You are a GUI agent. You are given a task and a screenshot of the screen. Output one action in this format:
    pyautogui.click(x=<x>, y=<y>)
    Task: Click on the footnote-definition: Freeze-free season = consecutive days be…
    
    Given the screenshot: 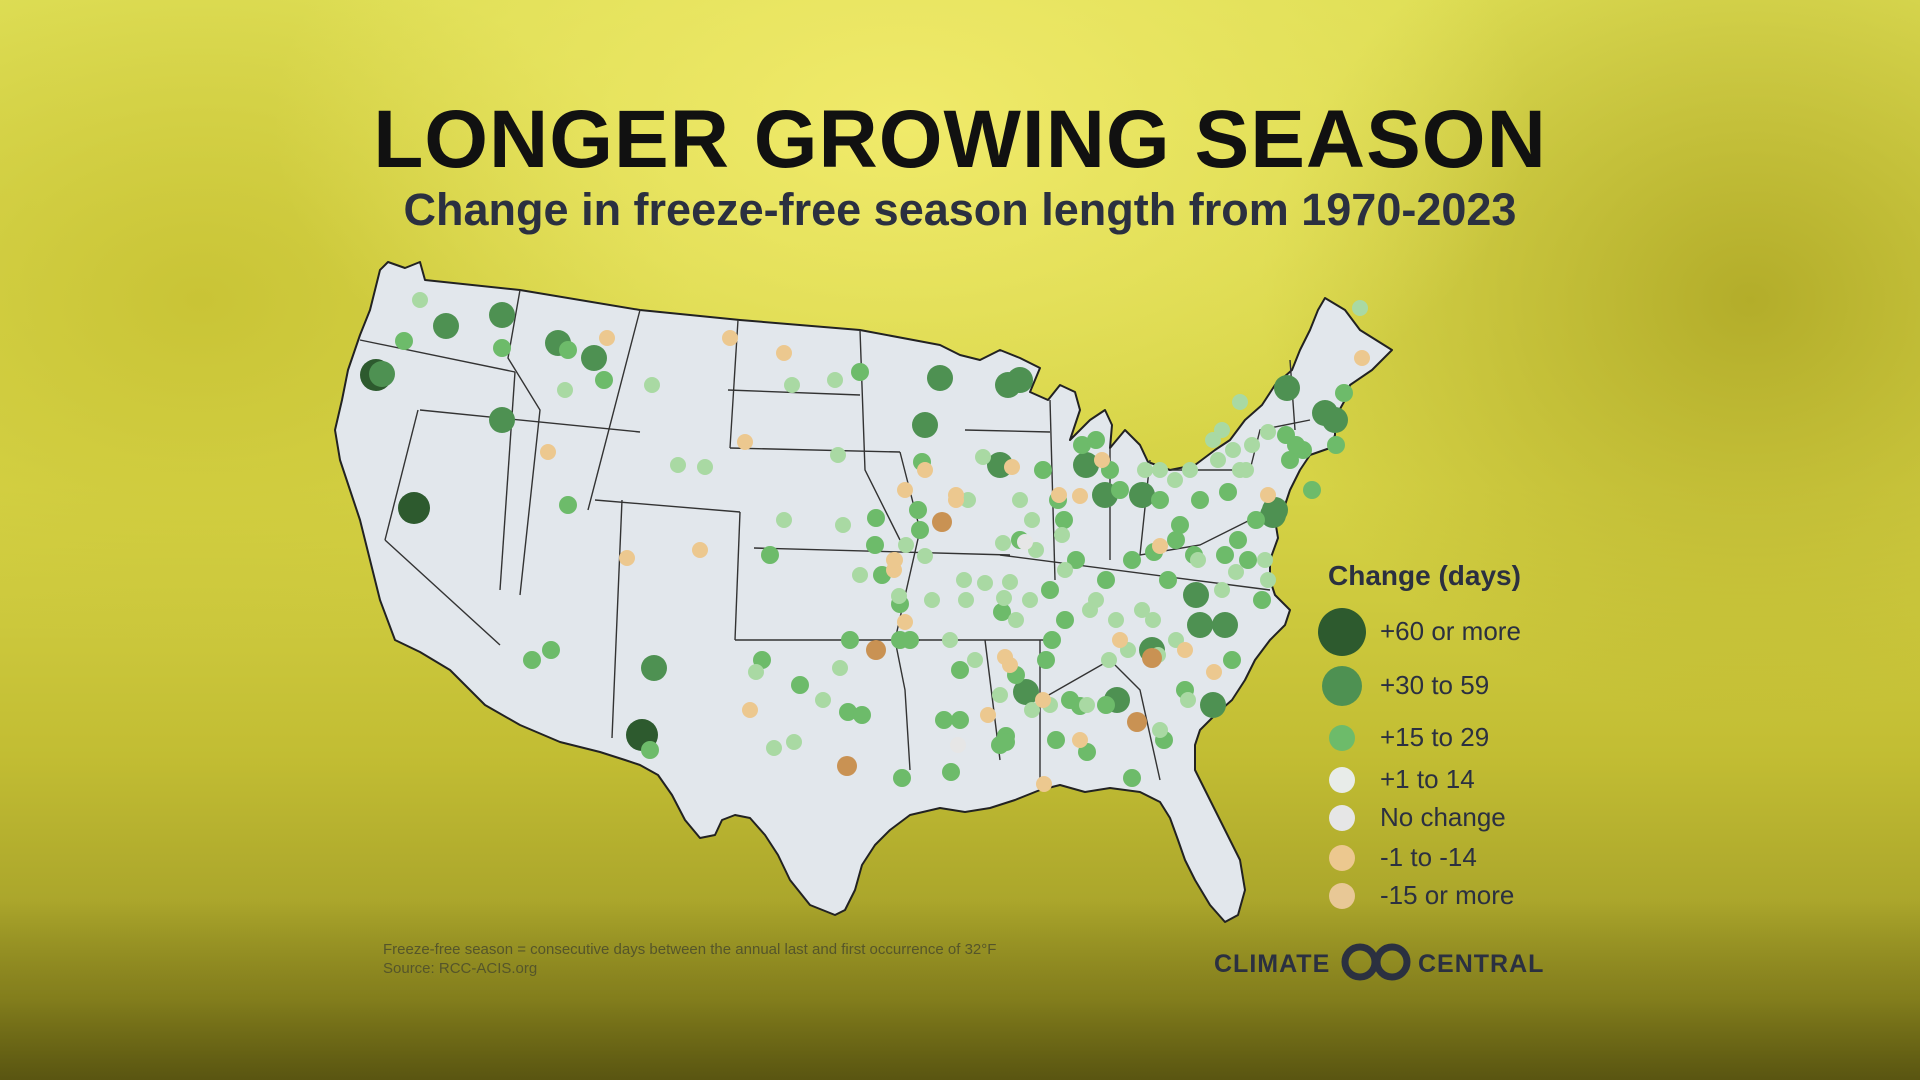 What is the action you would take?
    pyautogui.click(x=690, y=949)
    